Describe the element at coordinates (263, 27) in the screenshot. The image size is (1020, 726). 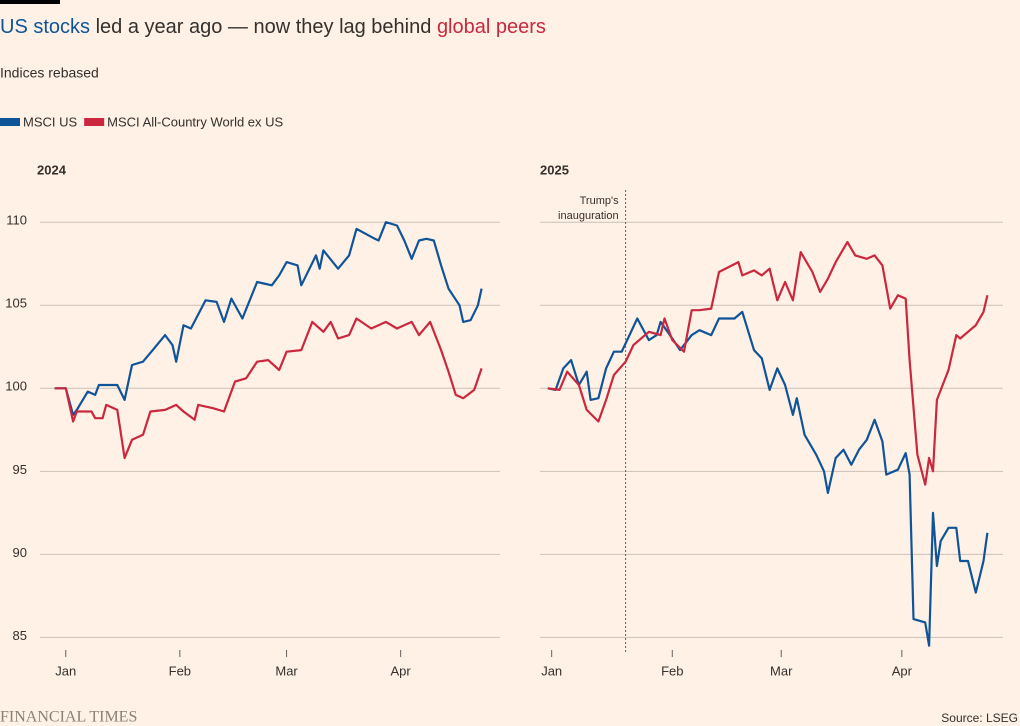
I see `title-part: led a year ago — now they lag behind` at that location.